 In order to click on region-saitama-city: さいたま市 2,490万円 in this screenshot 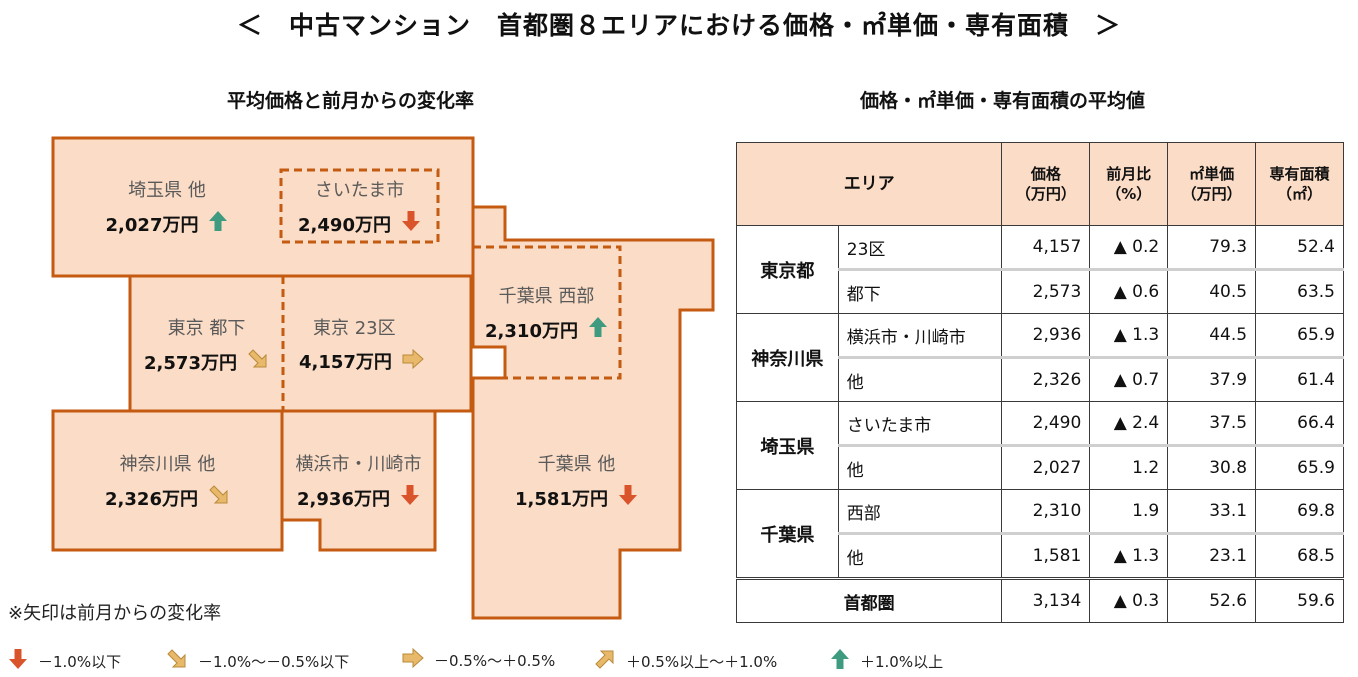, I will do `click(359, 206)`.